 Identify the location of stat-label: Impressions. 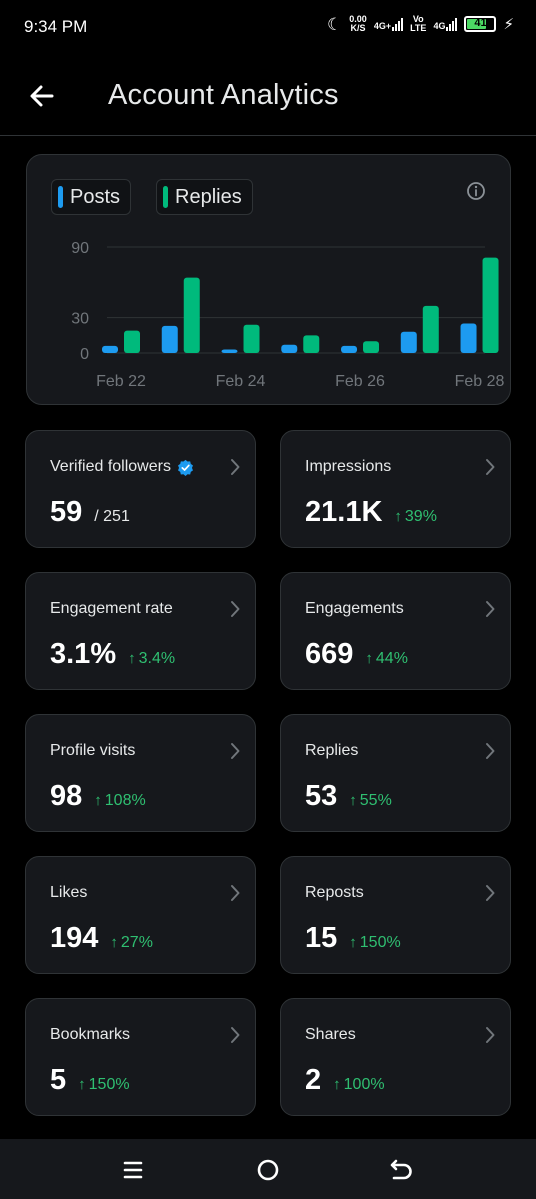
(348, 467).